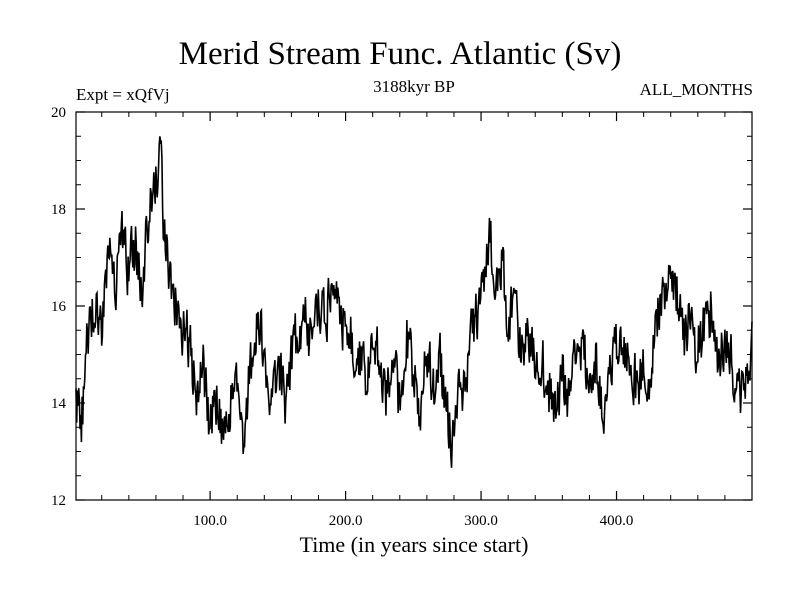 The height and width of the screenshot is (600, 800). What do you see at coordinates (617, 521) in the screenshot?
I see `x-tick-label: 400.0` at bounding box center [617, 521].